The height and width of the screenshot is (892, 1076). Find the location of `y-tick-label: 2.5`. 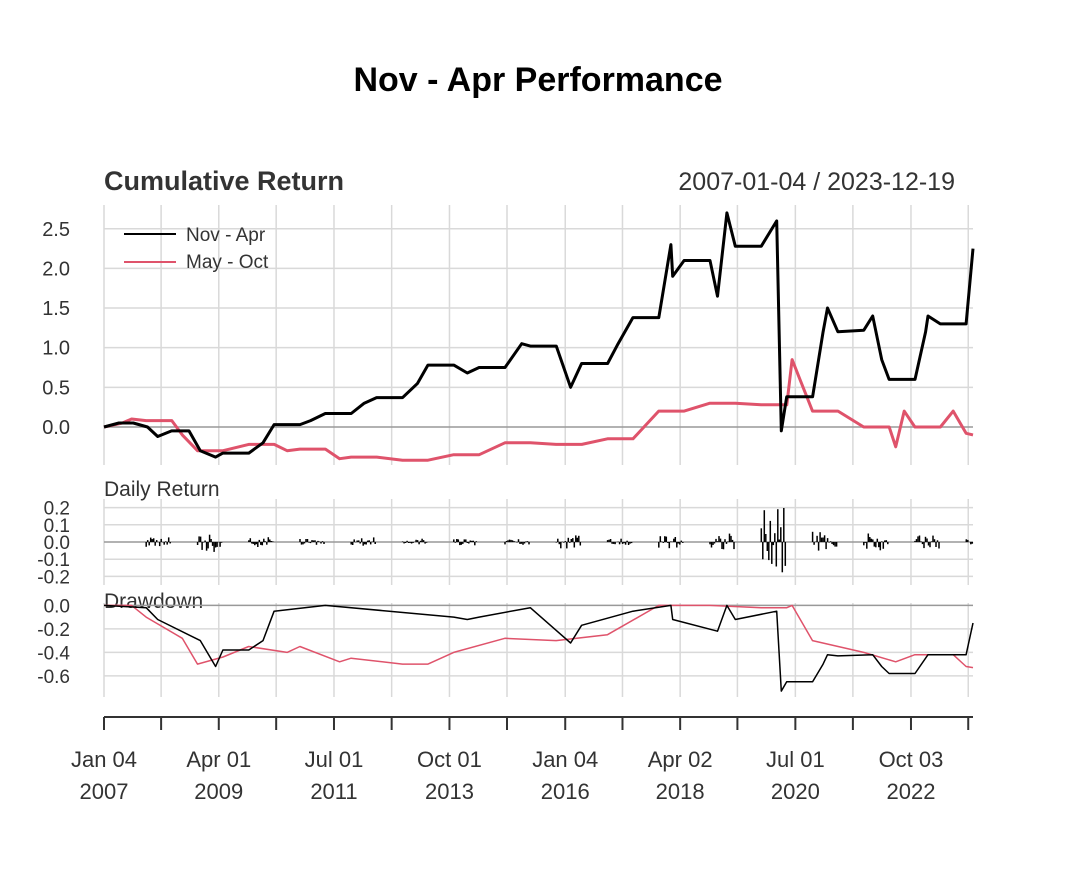

y-tick-label: 2.5 is located at coordinates (56, 230).